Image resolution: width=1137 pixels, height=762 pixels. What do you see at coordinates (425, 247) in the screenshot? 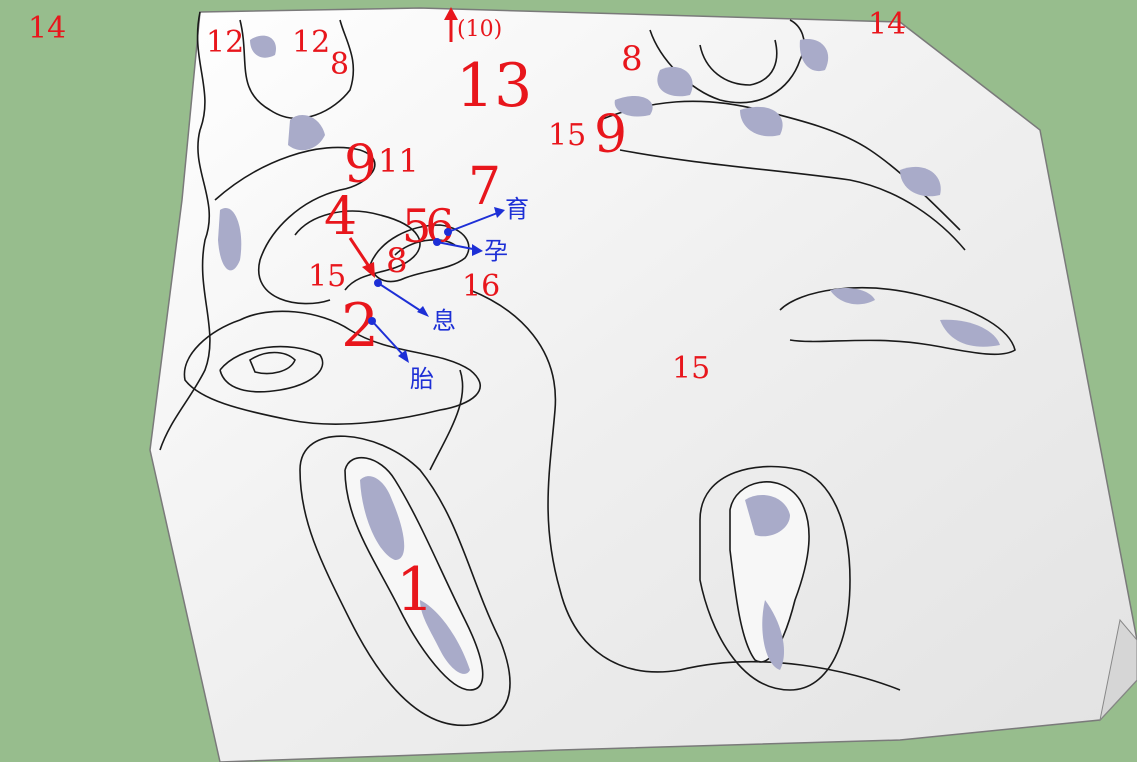
I see `central-knoll-top` at bounding box center [425, 247].